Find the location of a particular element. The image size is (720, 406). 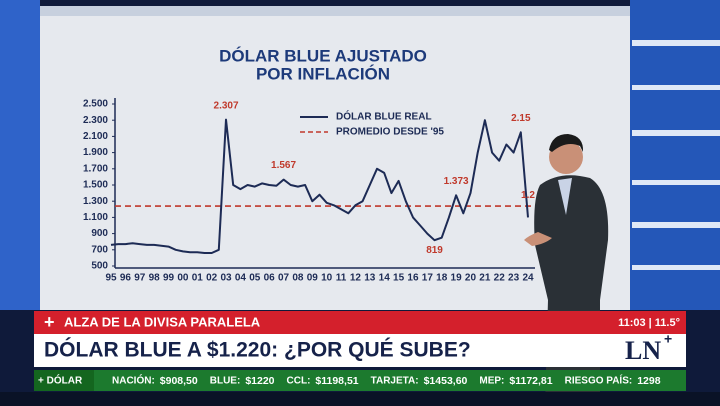

ticker-bar is located at coordinates (360, 380).